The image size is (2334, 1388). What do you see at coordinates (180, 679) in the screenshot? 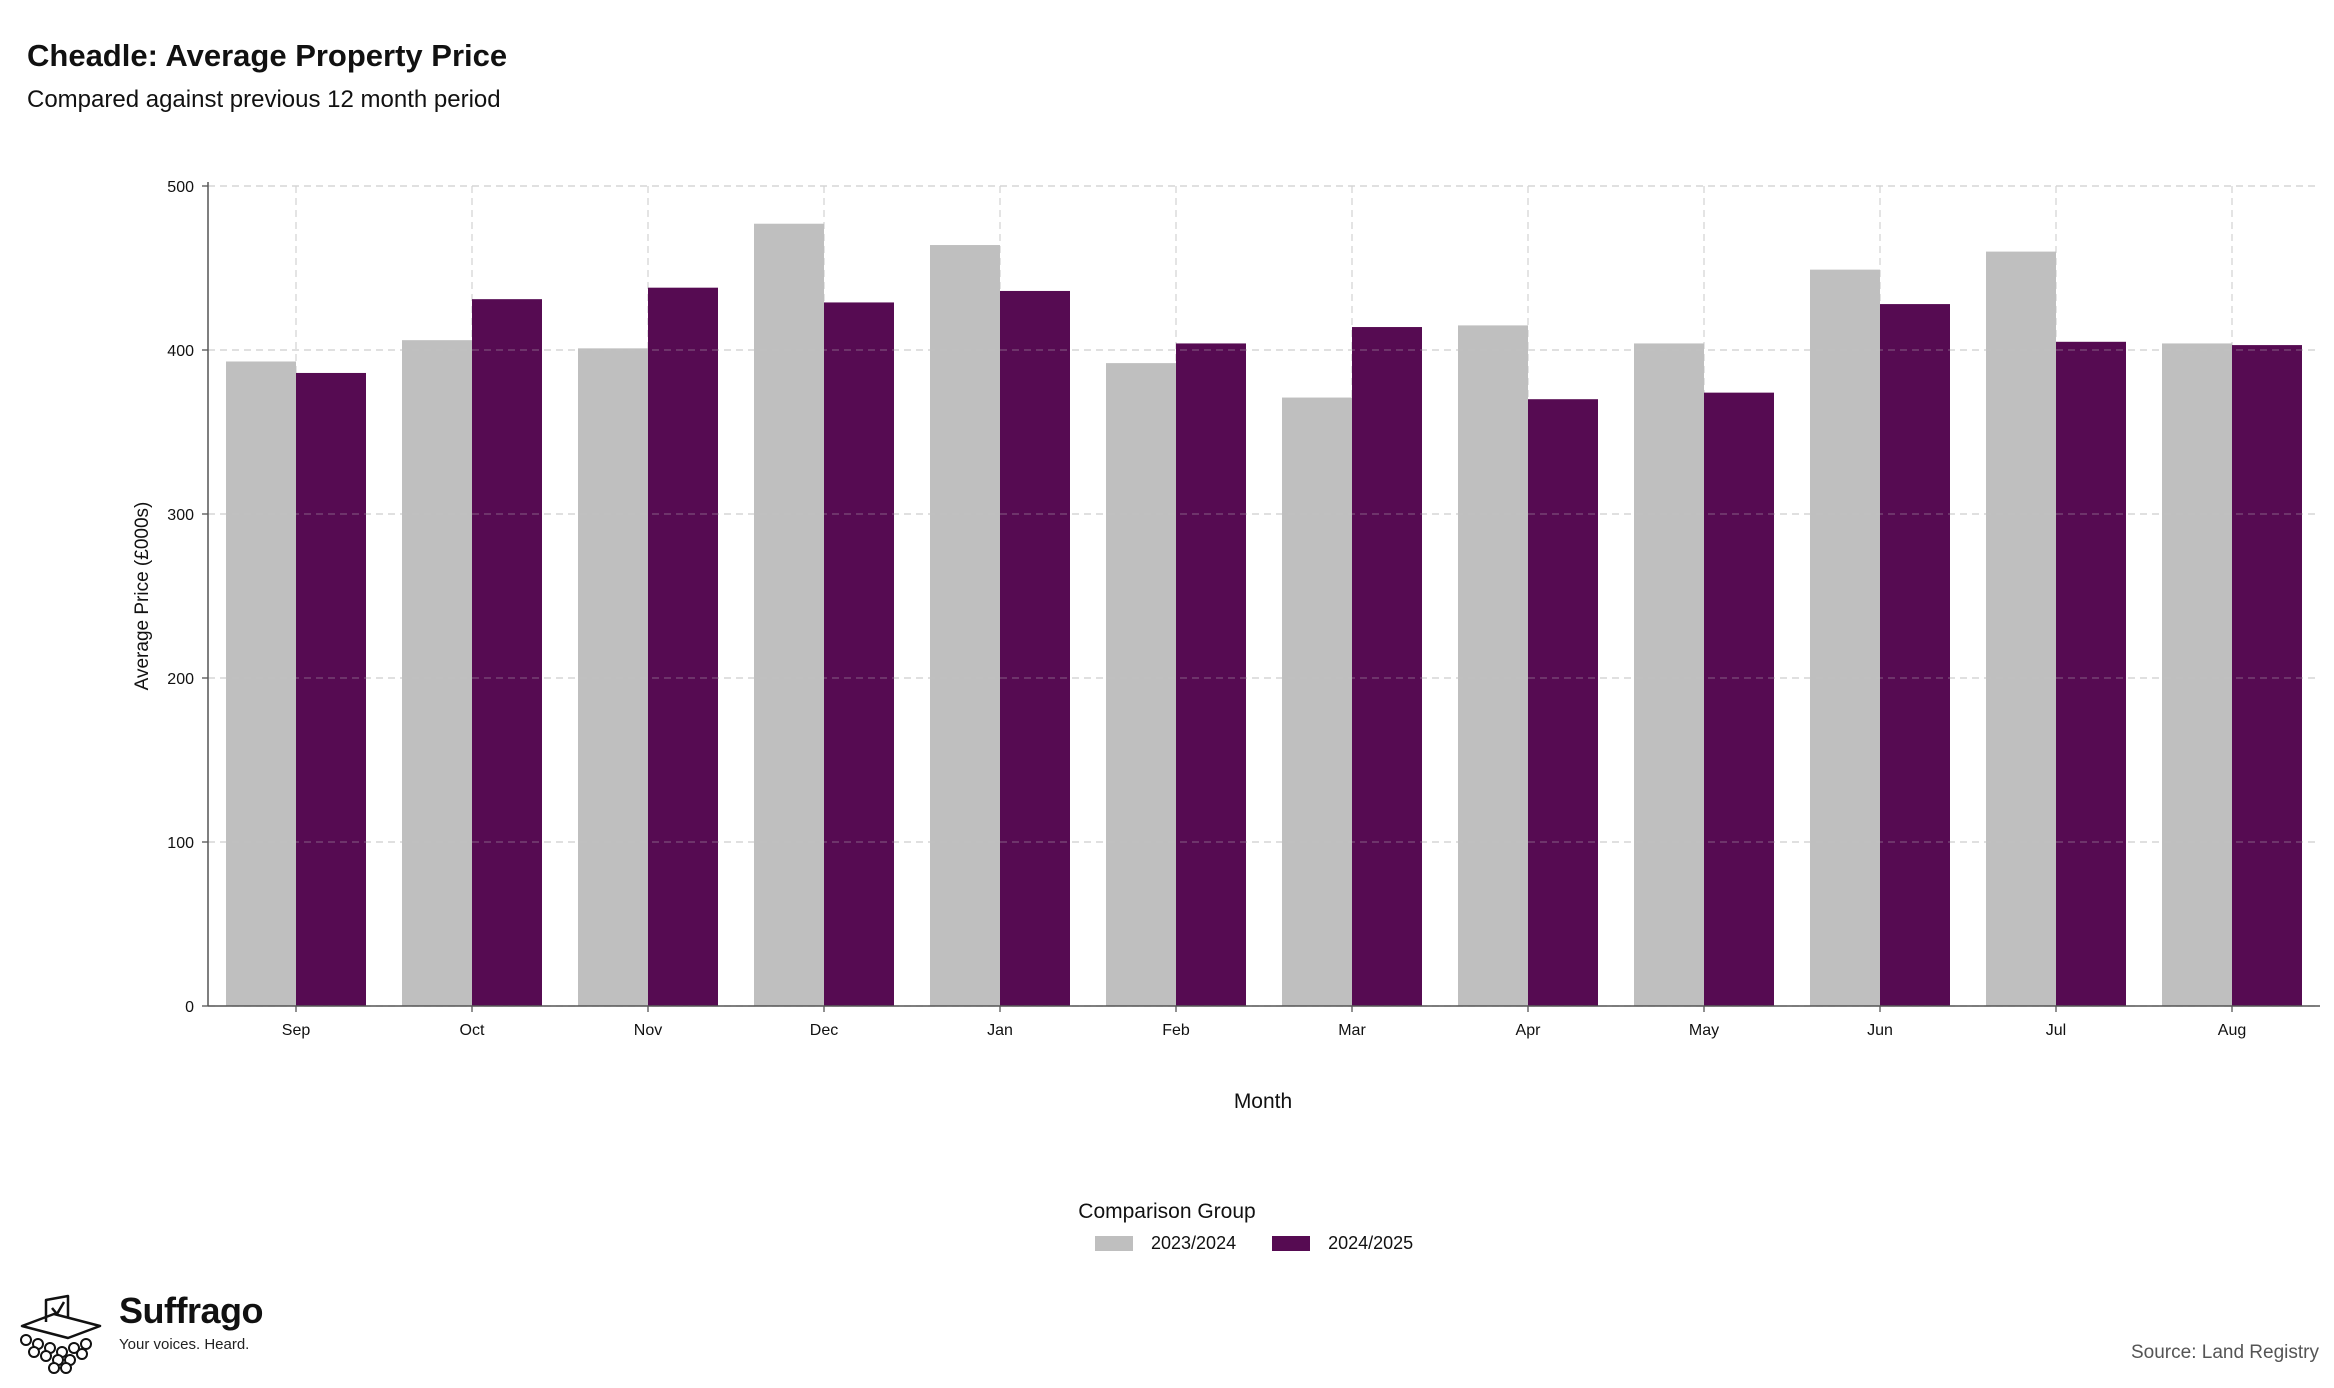
I see `y-tick-label: 200` at bounding box center [180, 679].